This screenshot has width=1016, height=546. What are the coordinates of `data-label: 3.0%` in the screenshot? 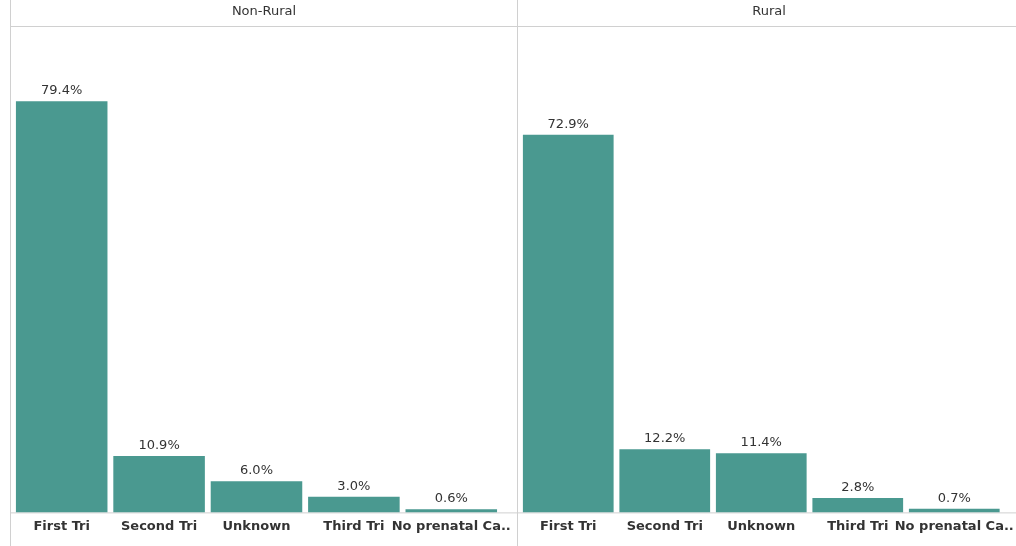 It's located at (354, 485).